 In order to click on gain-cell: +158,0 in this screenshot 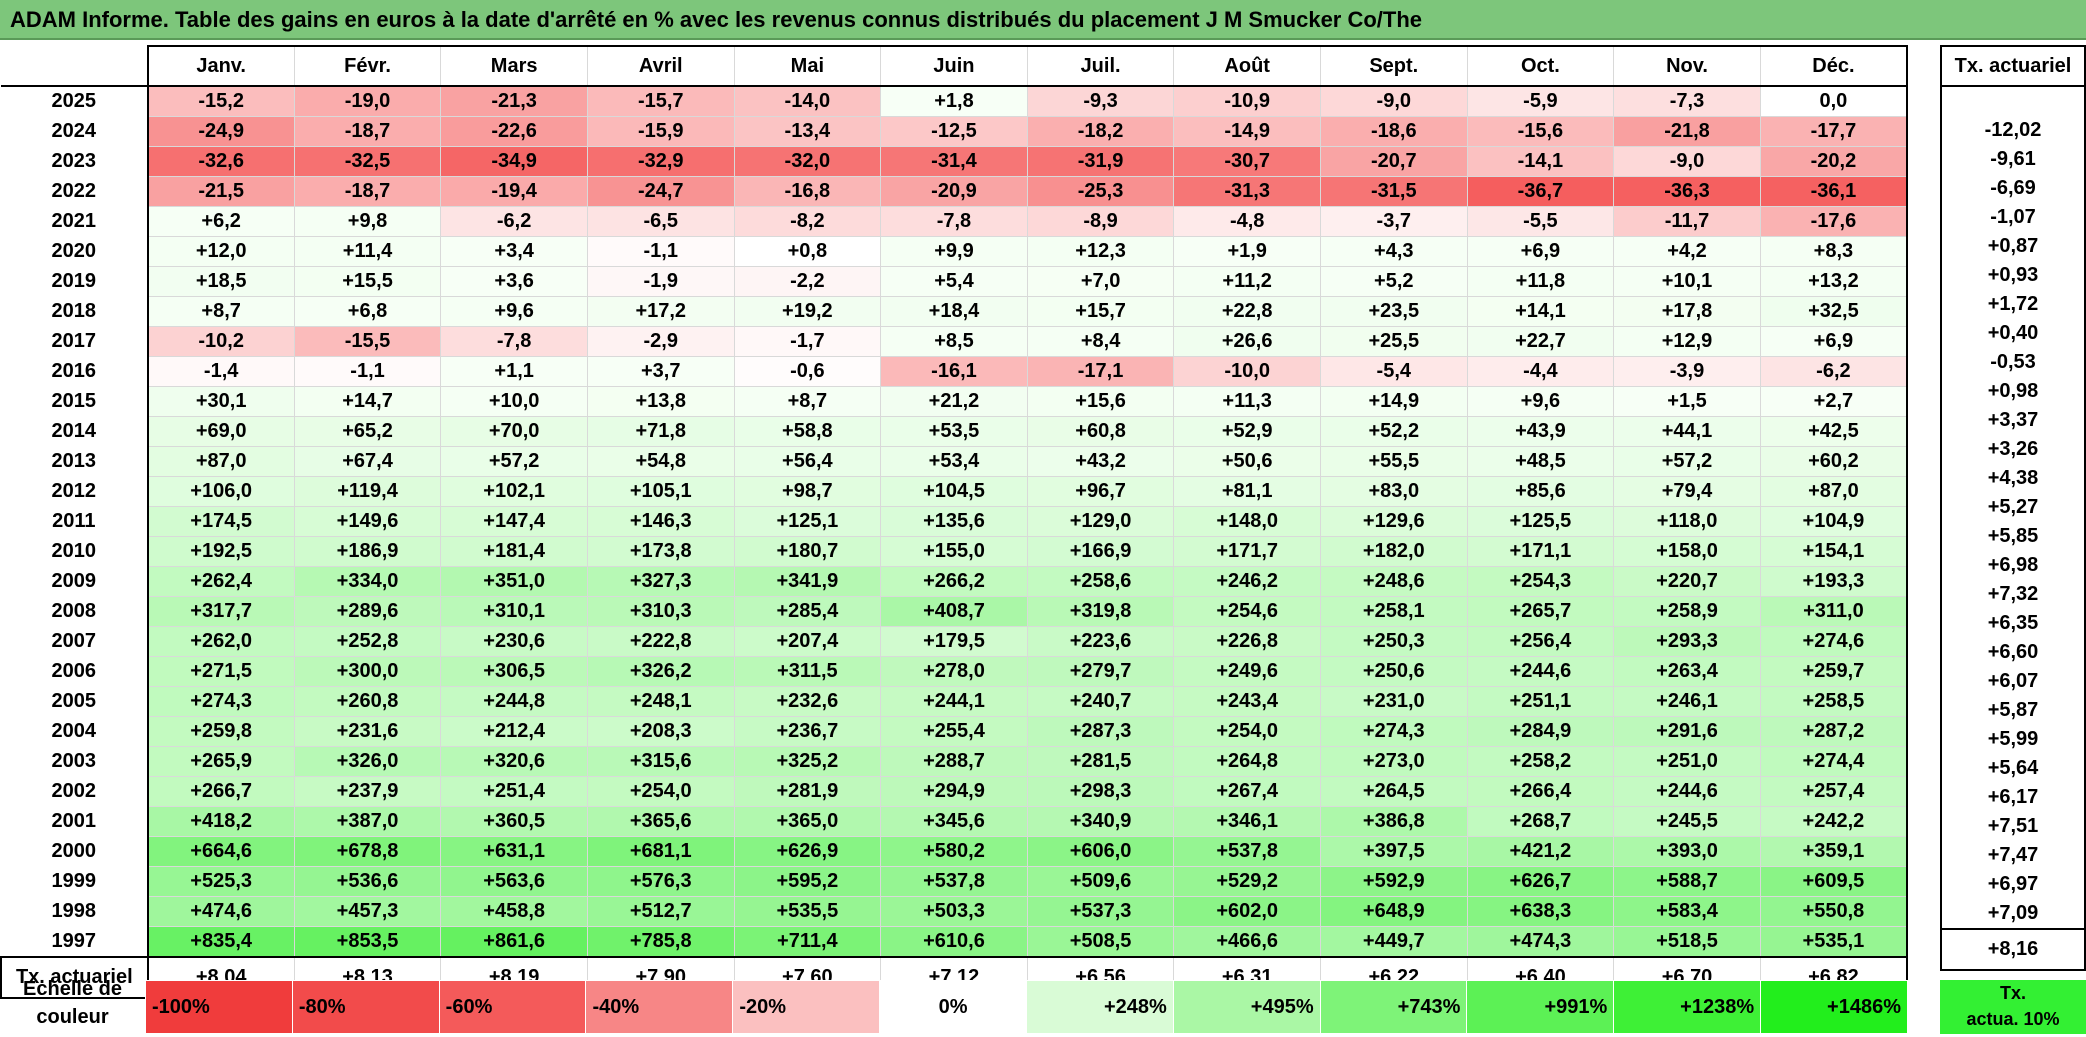, I will do `click(1687, 551)`.